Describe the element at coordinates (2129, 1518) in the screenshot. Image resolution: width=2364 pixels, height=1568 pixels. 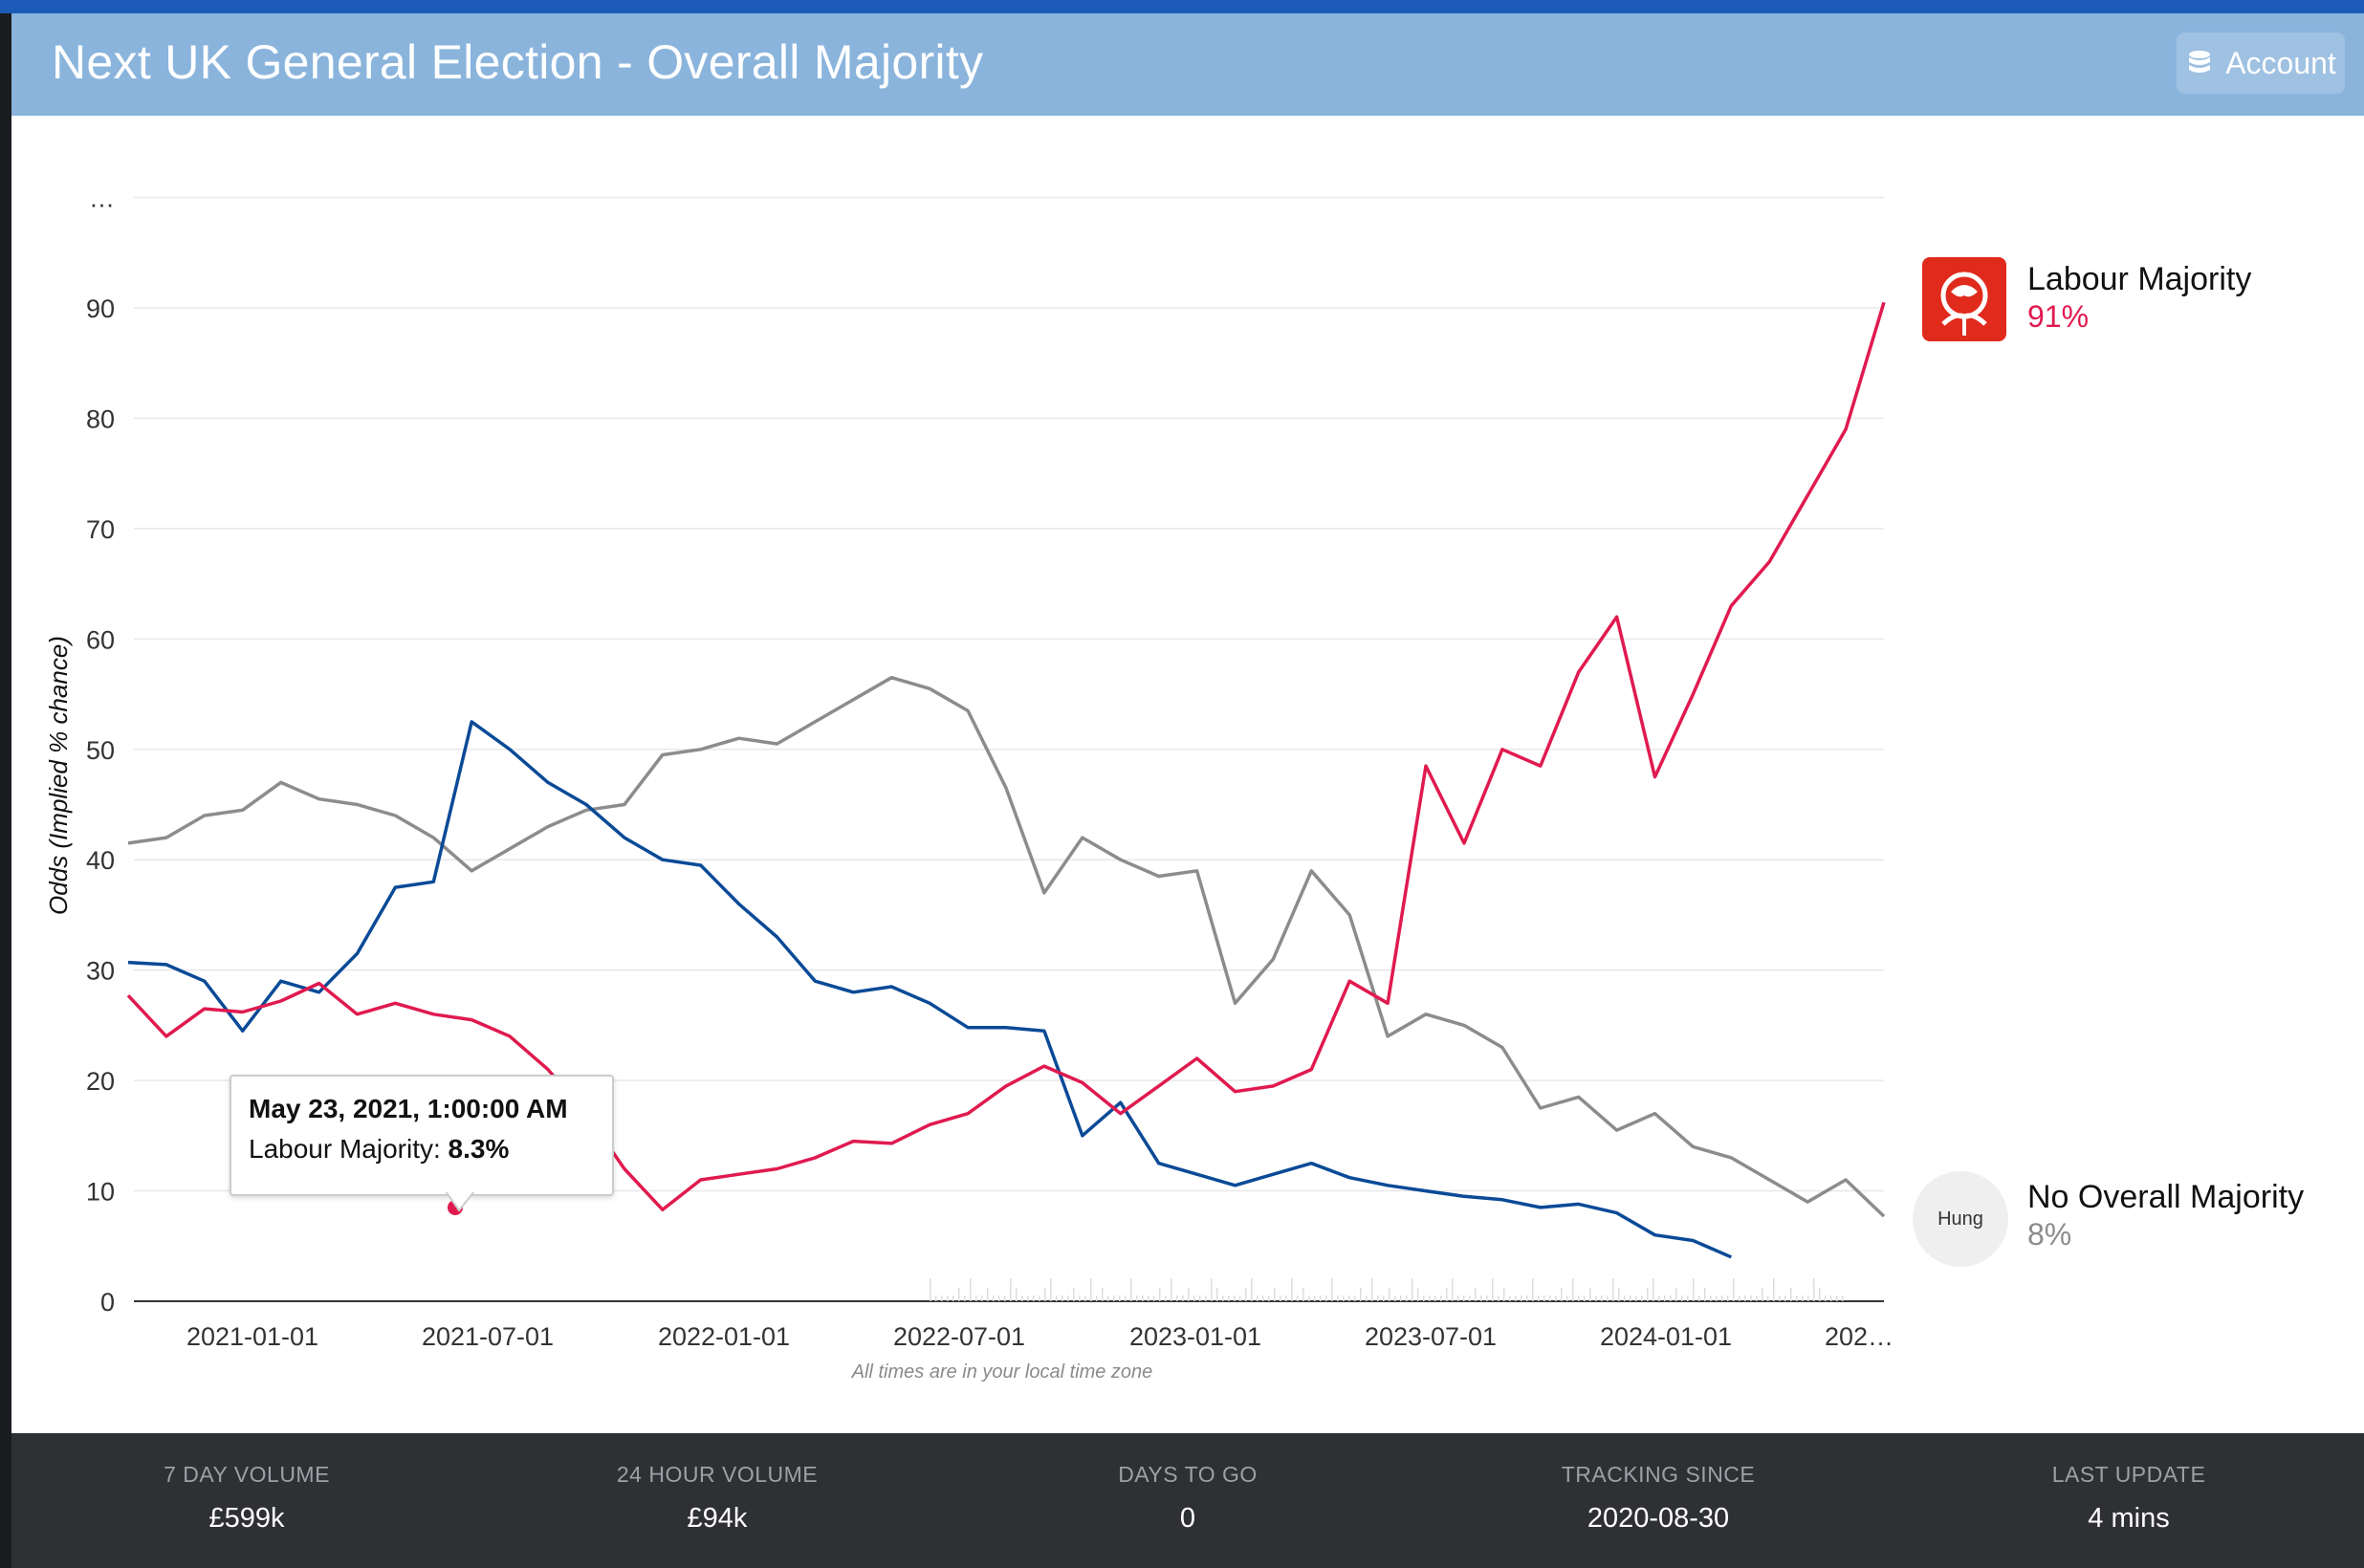
I see `stat-value: 4 mins` at that location.